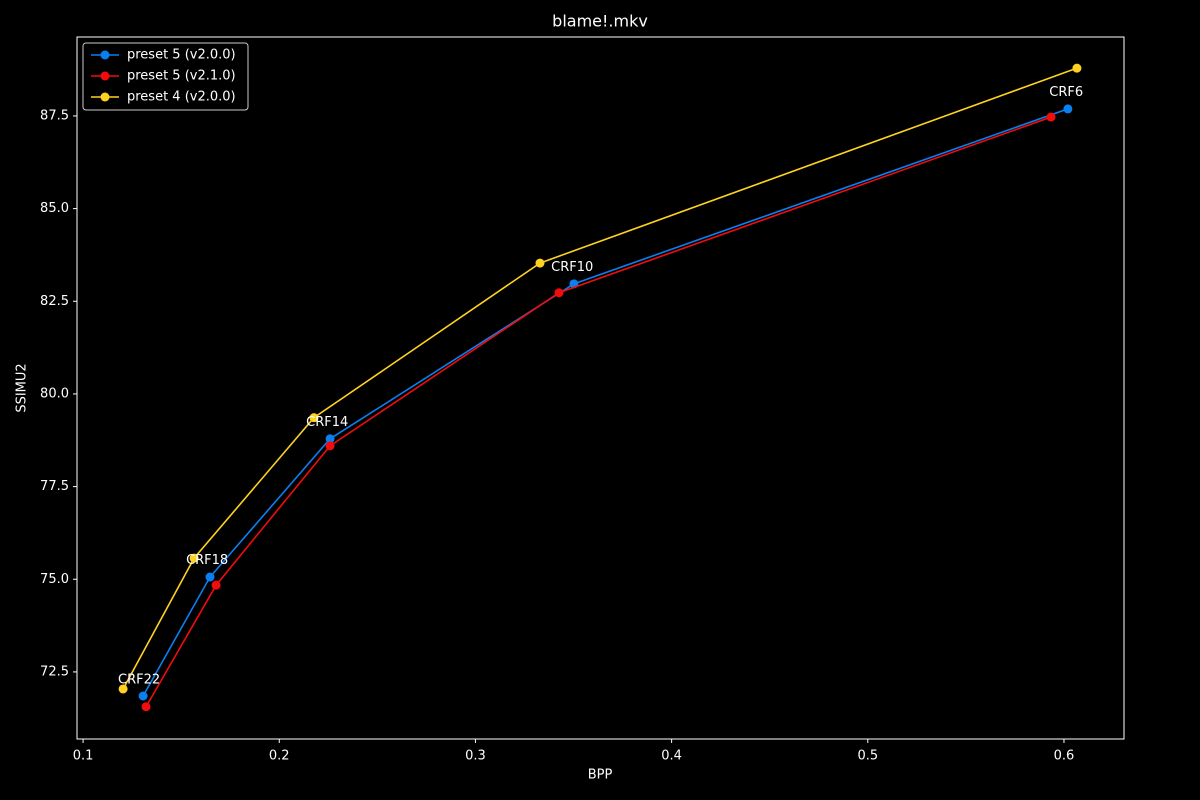 The image size is (1200, 800). What do you see at coordinates (83, 756) in the screenshot?
I see `x-tick-label: 0.1` at bounding box center [83, 756].